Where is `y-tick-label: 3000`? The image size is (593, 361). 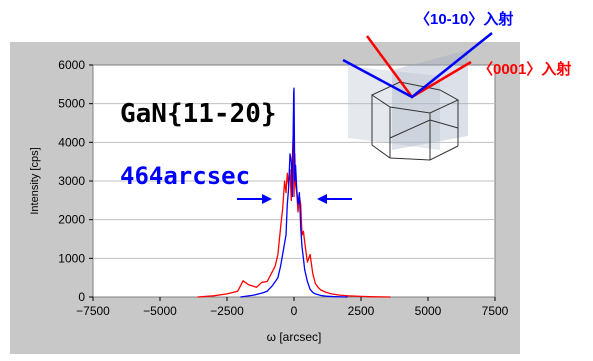
y-tick-label: 3000 is located at coordinates (71, 181).